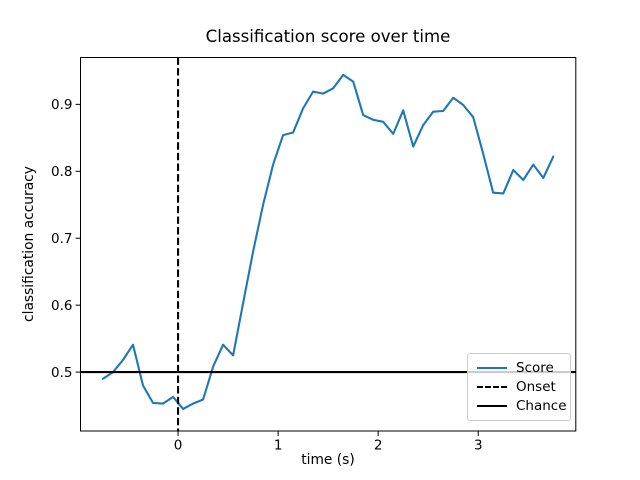 This screenshot has width=640, height=480. Describe the element at coordinates (29, 244) in the screenshot. I see `y-axis-label: classification accuracy` at that location.